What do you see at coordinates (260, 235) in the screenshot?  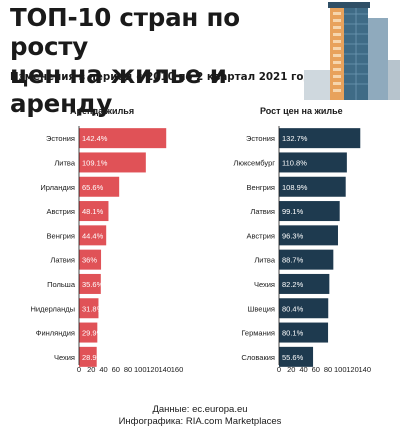 I see `price-category-label: Австрия` at bounding box center [260, 235].